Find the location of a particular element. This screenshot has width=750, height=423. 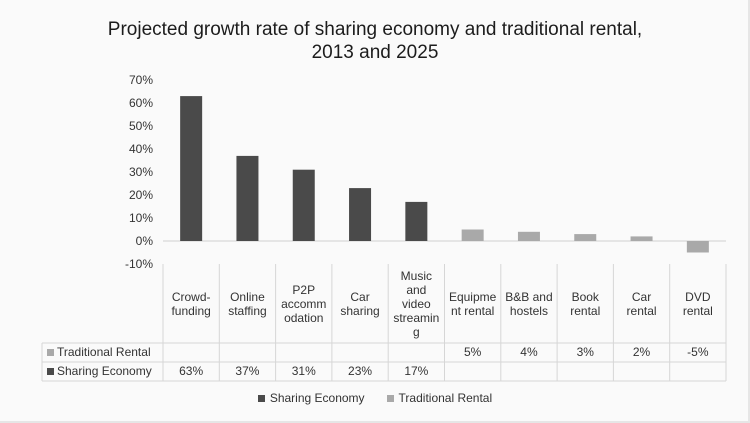

category-label: video is located at coordinates (416, 304).